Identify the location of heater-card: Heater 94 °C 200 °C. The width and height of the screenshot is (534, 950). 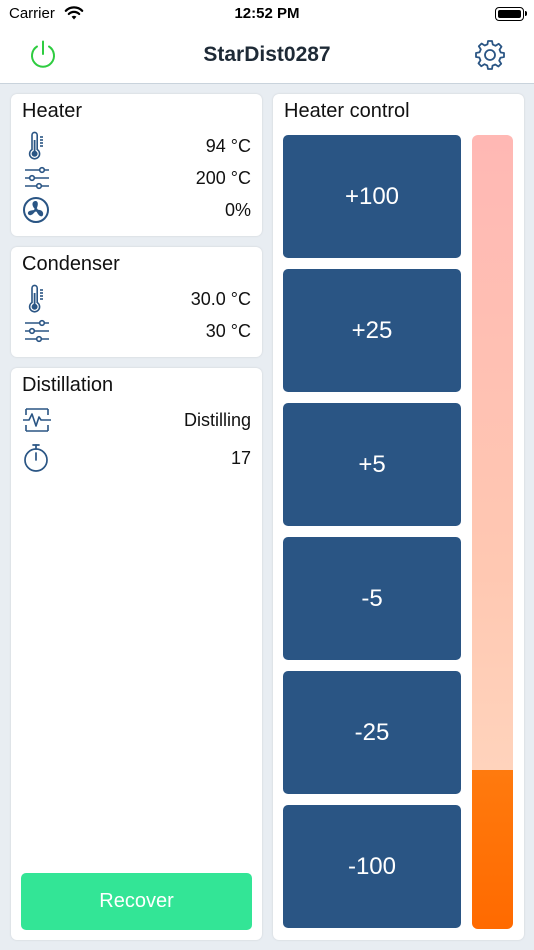
(136, 165).